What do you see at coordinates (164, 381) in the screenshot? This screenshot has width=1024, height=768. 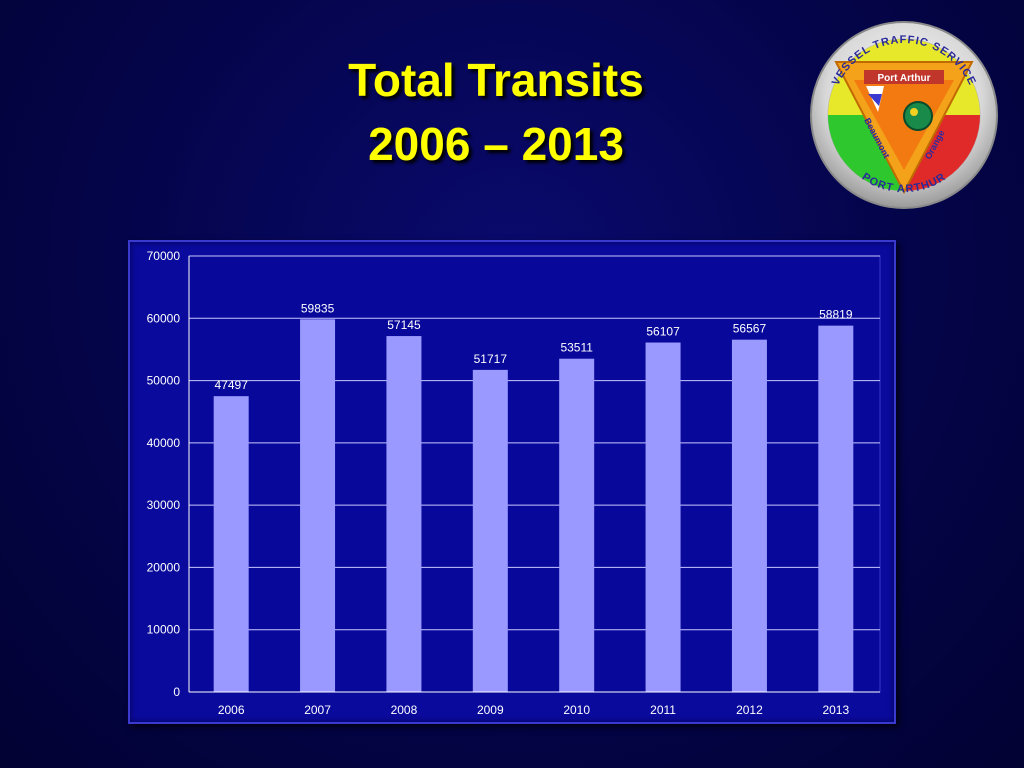 I see `y-tick-label: 50000` at bounding box center [164, 381].